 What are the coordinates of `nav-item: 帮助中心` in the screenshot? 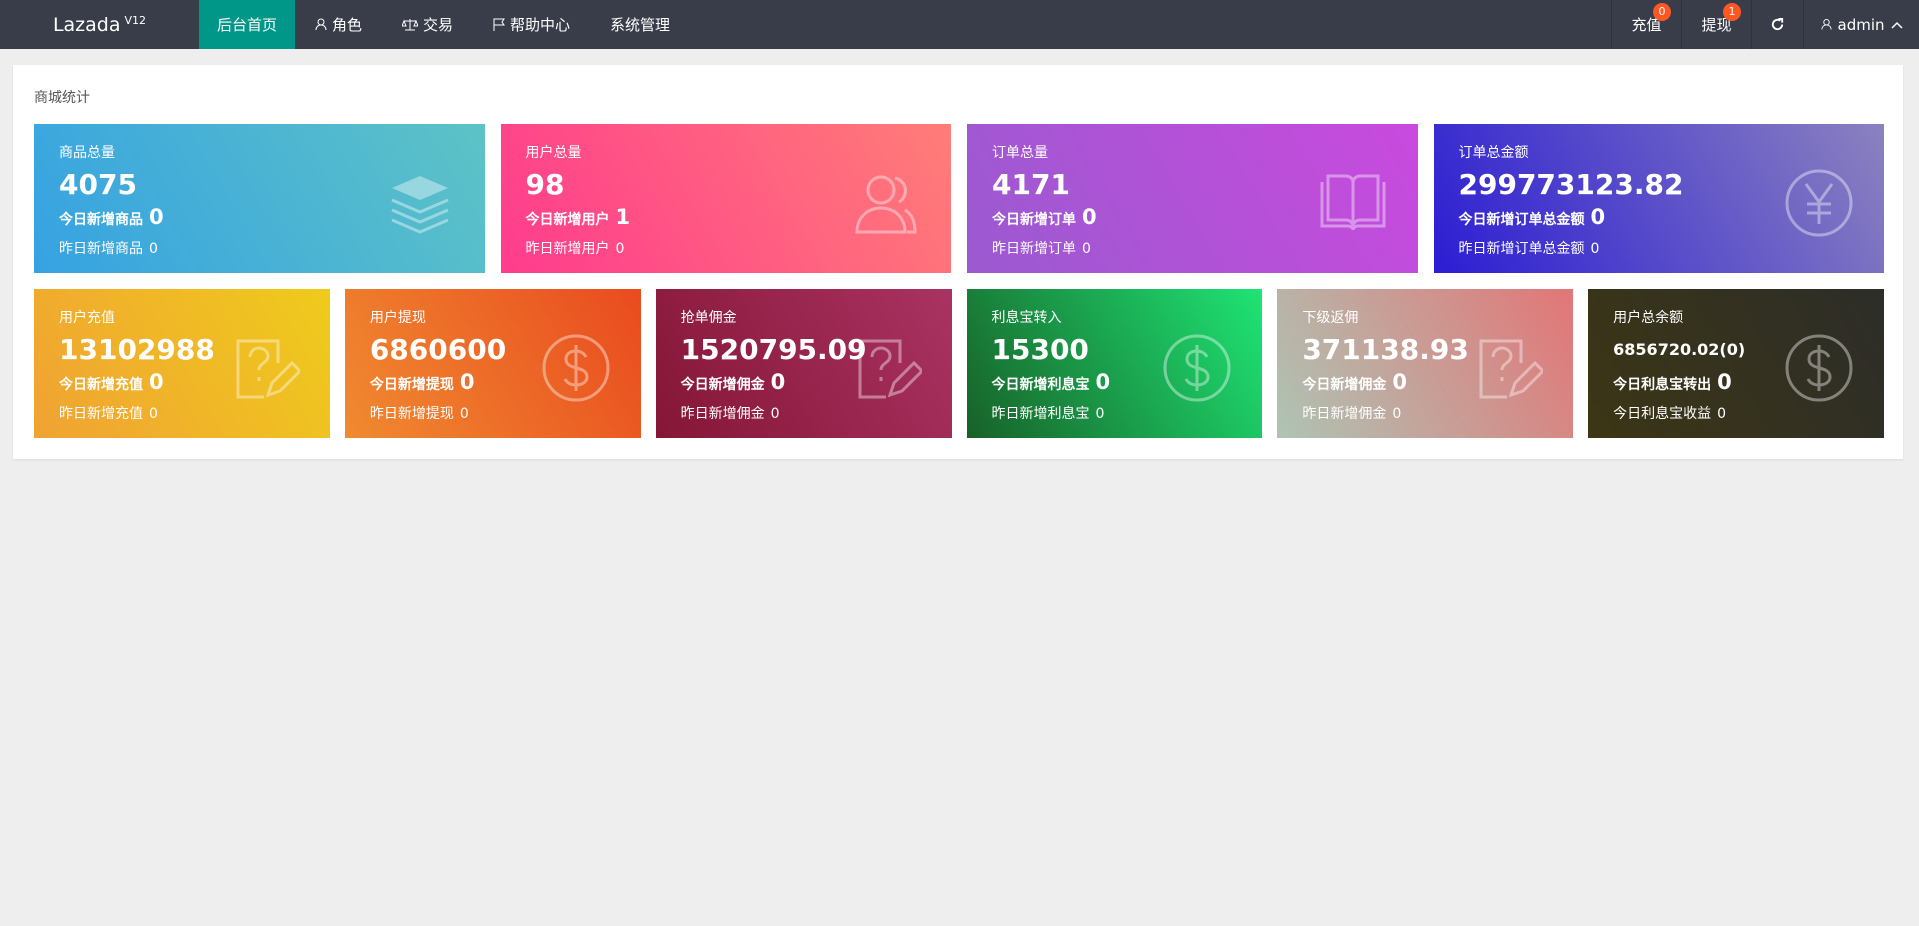 It's located at (531, 24).